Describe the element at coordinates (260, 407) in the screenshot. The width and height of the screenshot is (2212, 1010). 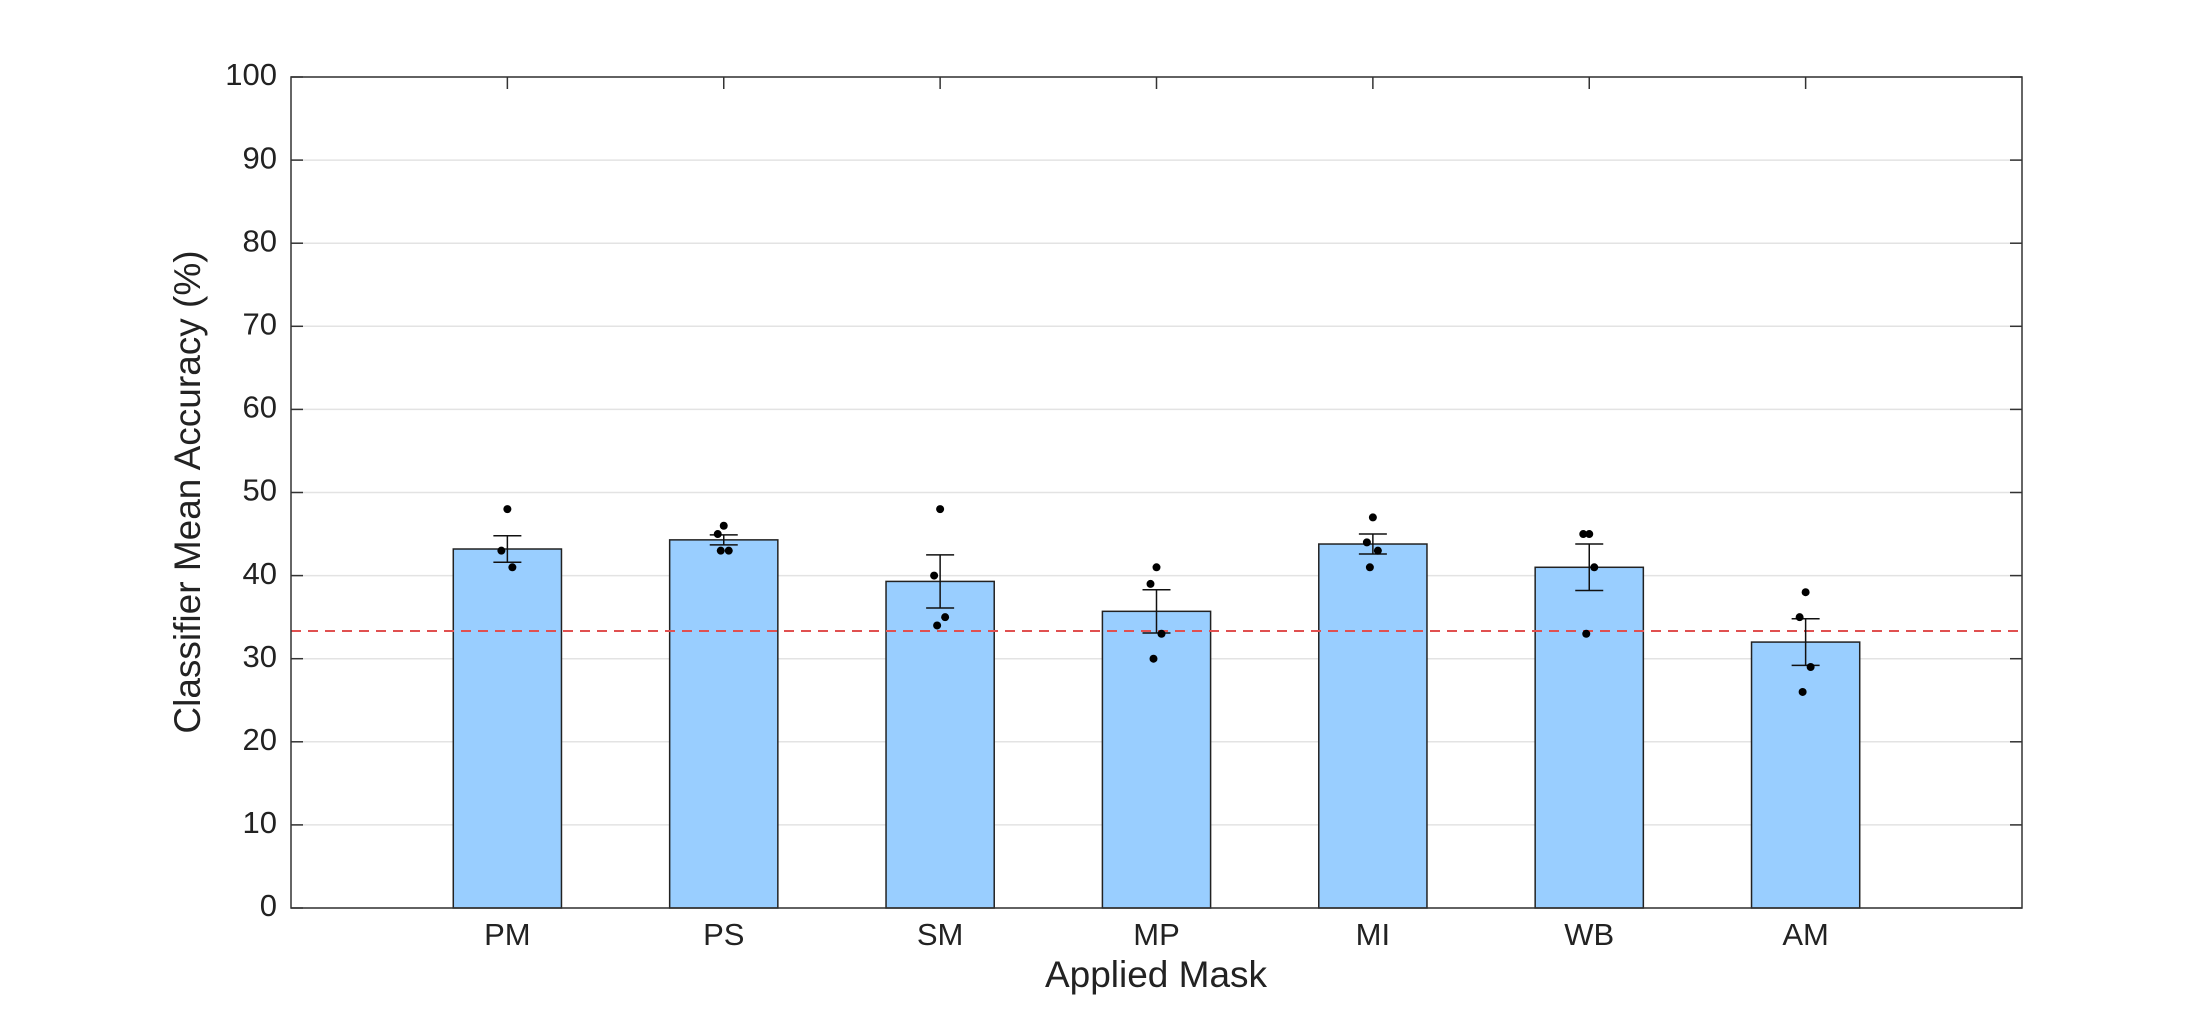
I see `y-tick-label: 60` at that location.